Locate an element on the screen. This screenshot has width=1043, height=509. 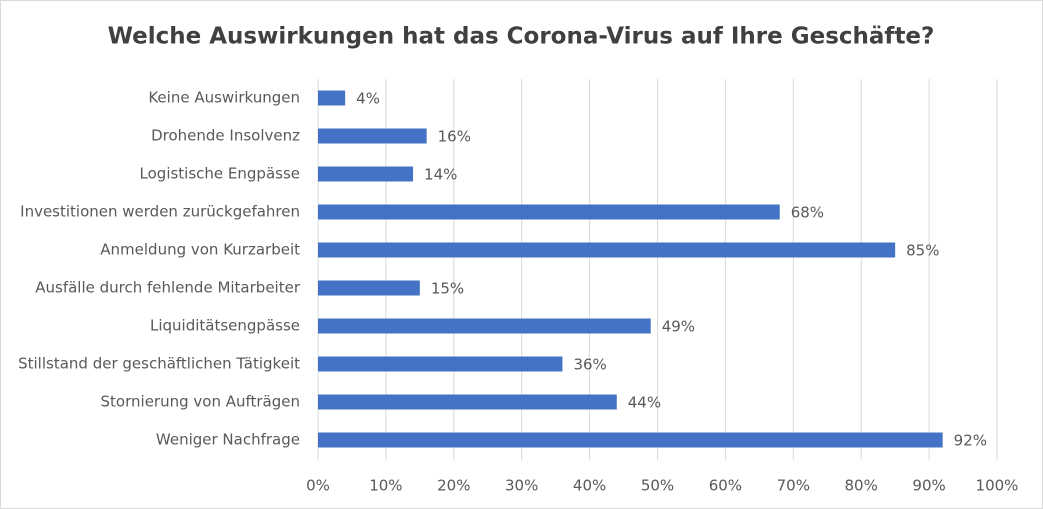
data-label: 92% is located at coordinates (970, 441).